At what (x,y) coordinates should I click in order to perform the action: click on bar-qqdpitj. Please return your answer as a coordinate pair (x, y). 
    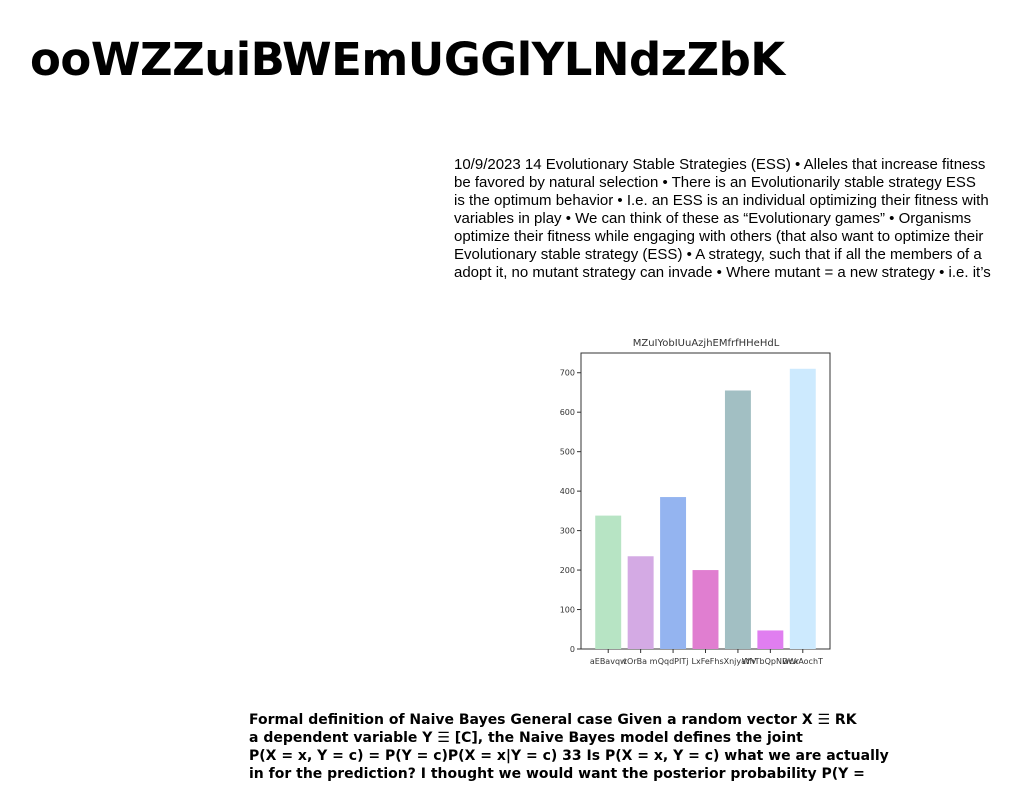
    Looking at the image, I should click on (673, 573).